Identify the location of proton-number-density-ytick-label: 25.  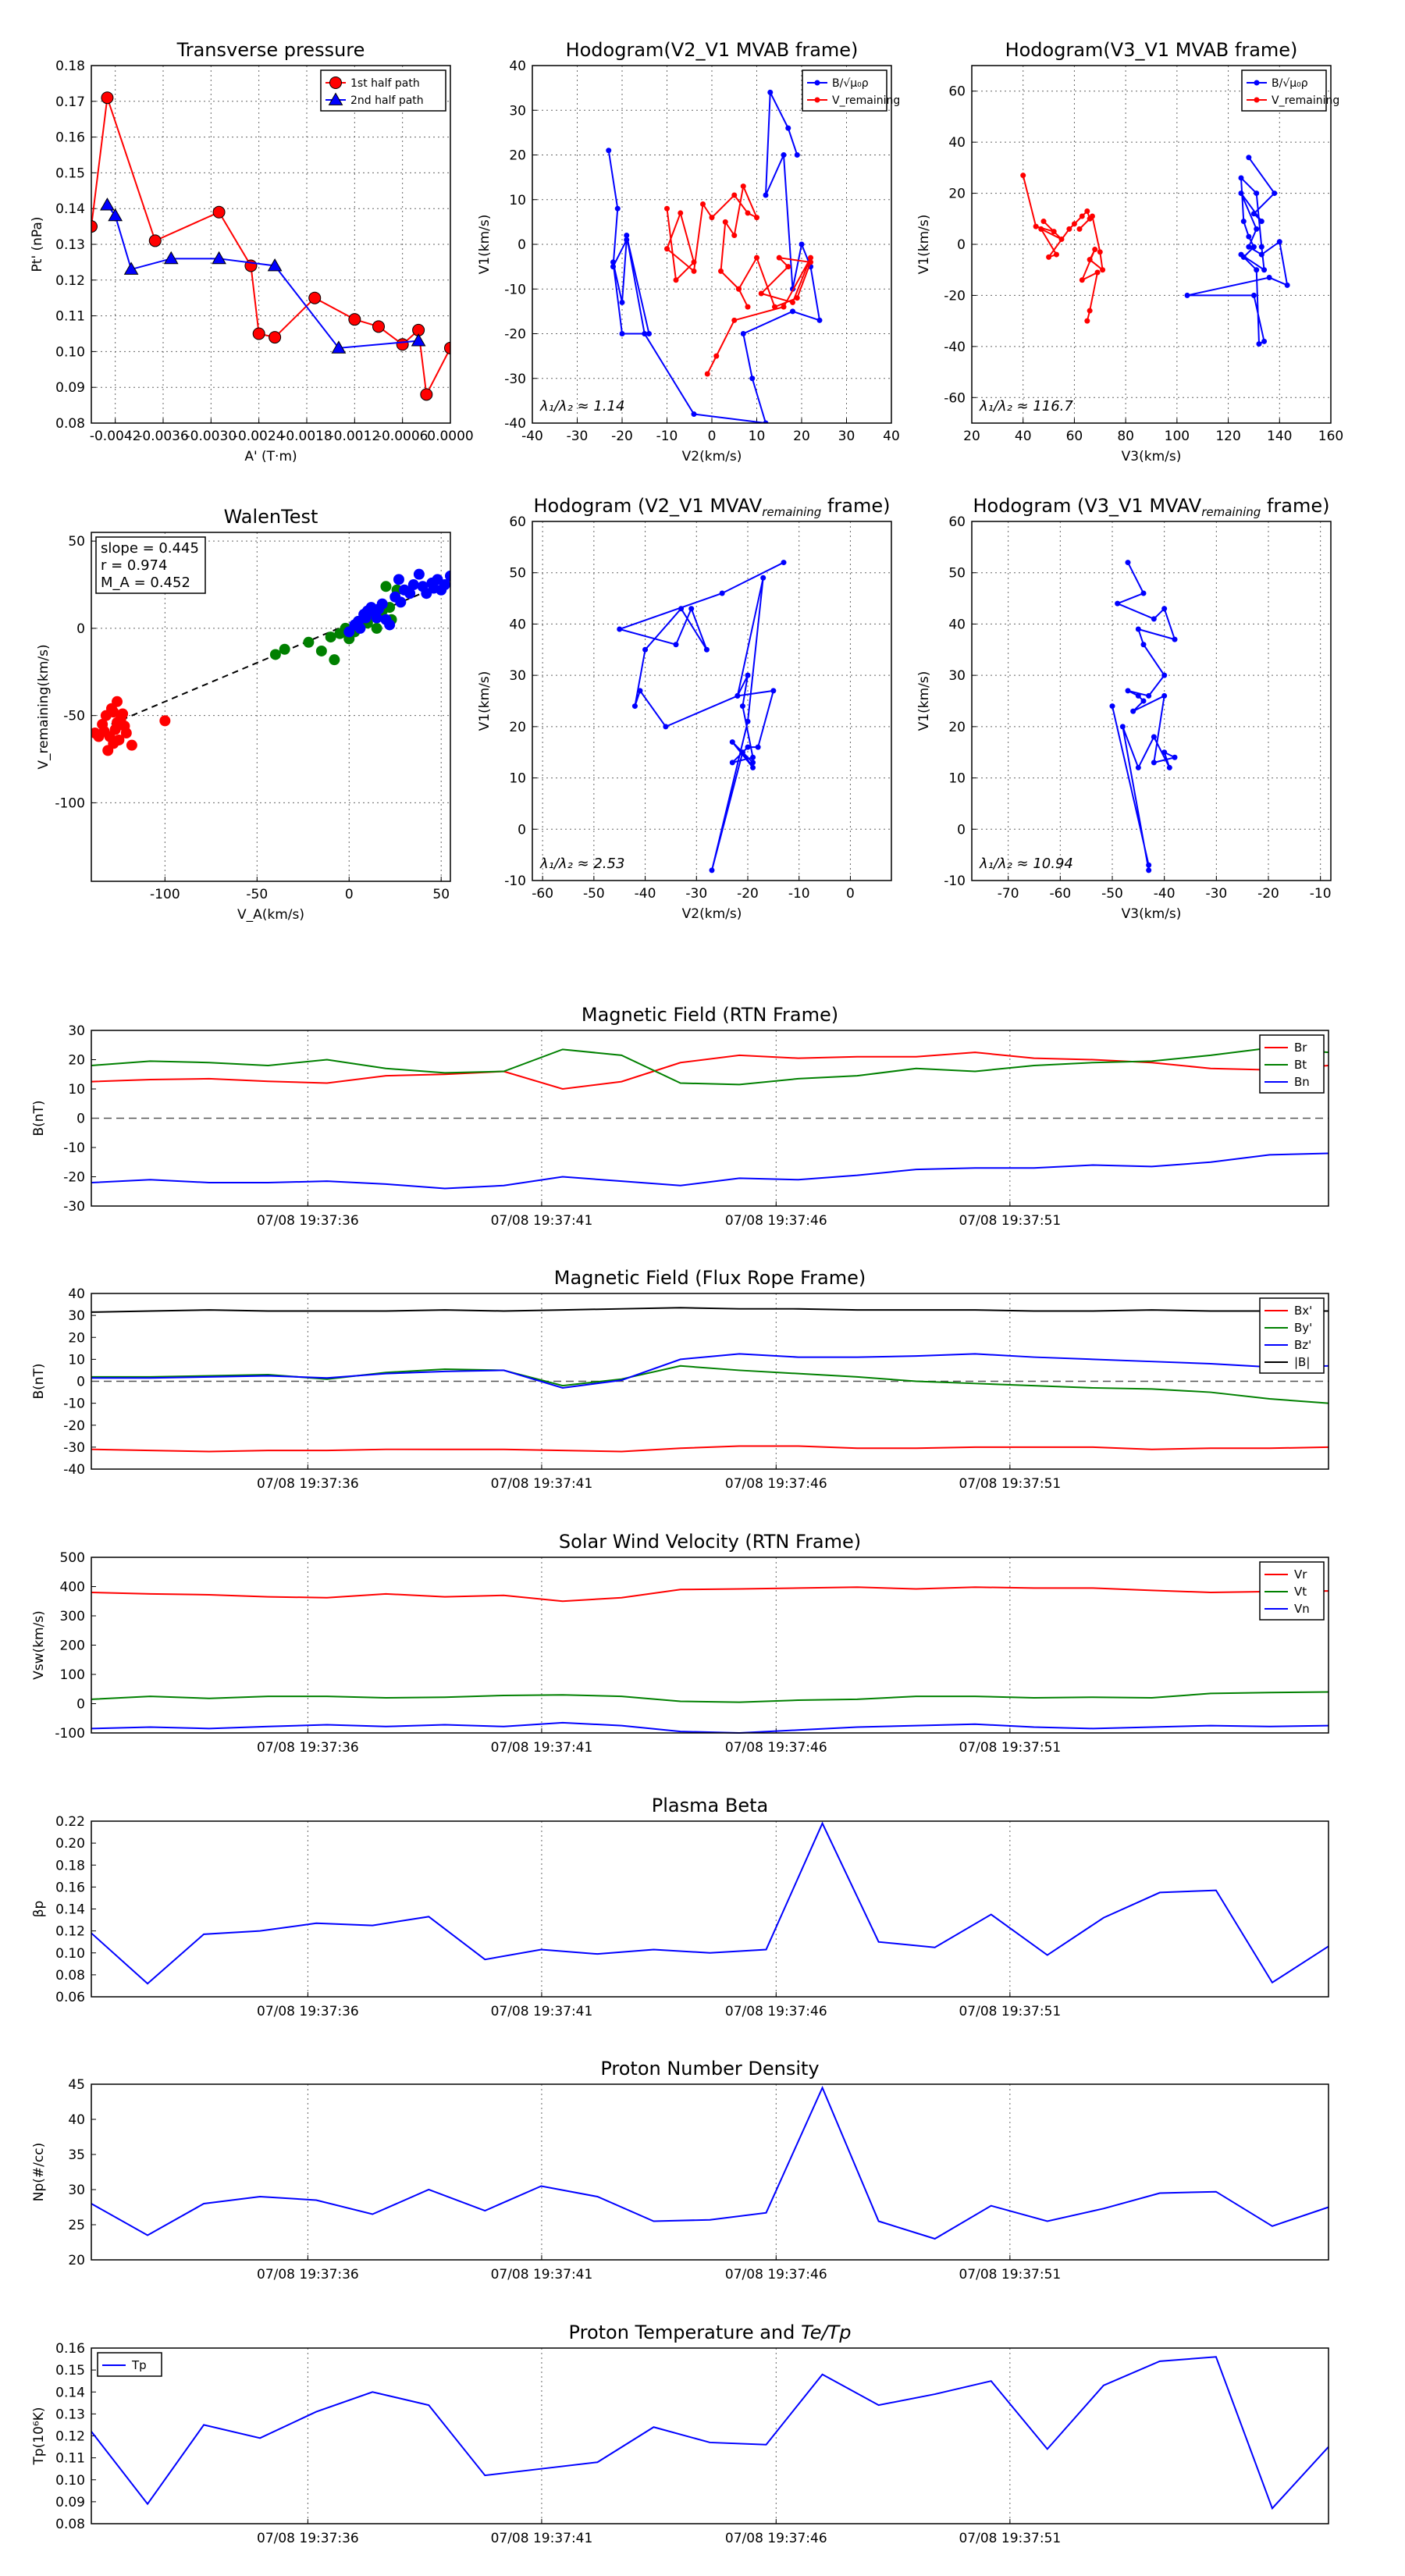
(76, 2225).